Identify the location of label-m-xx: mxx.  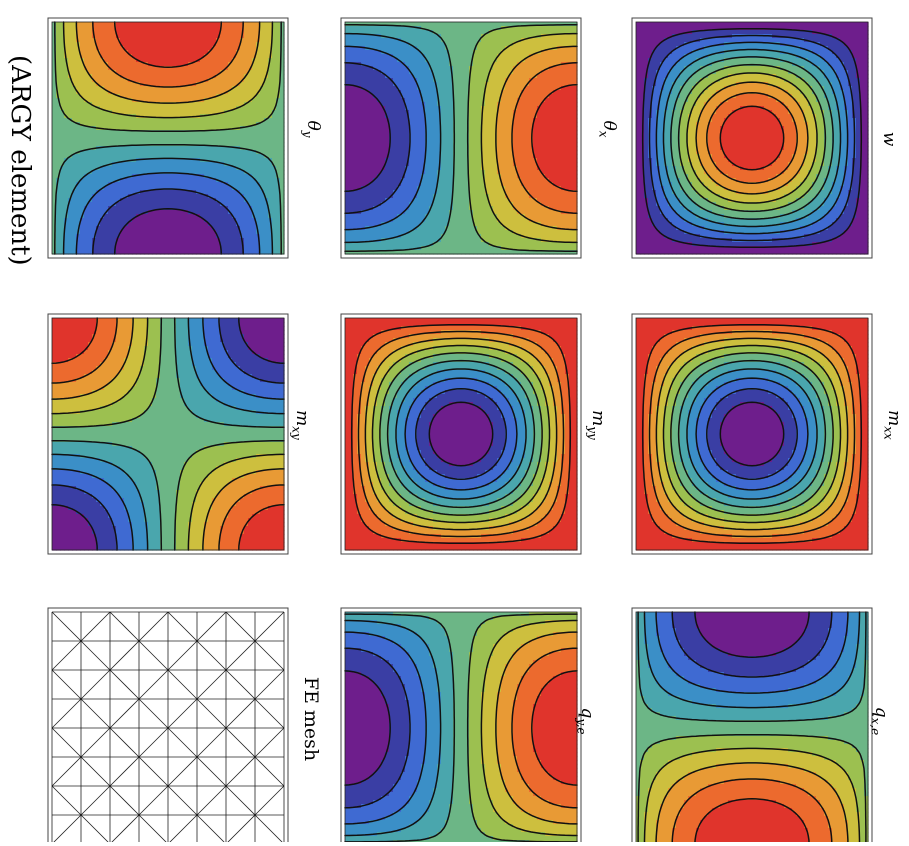
(893, 425).